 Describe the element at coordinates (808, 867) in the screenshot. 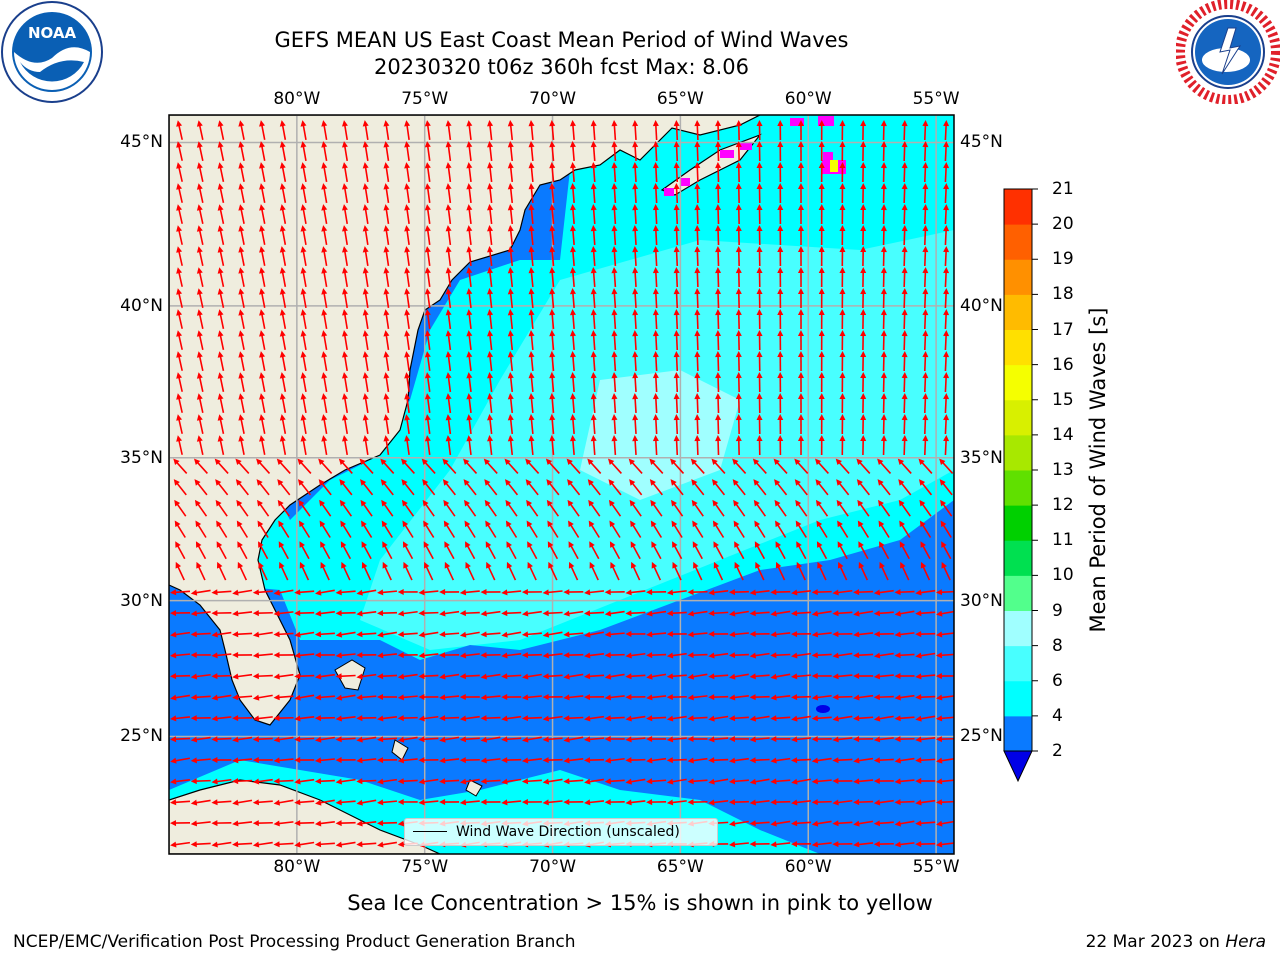

I see `lon-tick-label-bottom: 60°W` at that location.